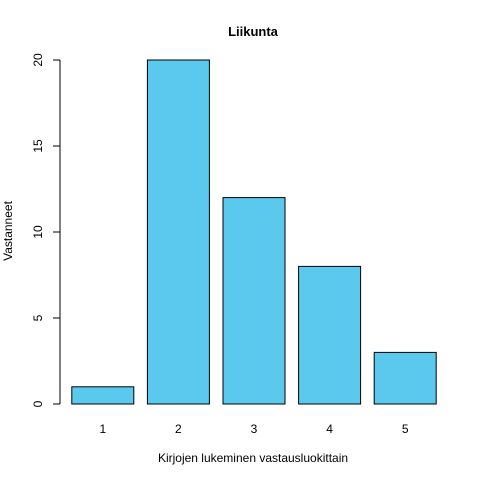 The height and width of the screenshot is (480, 480). I want to click on y-tick-label: 15, so click(38, 146).